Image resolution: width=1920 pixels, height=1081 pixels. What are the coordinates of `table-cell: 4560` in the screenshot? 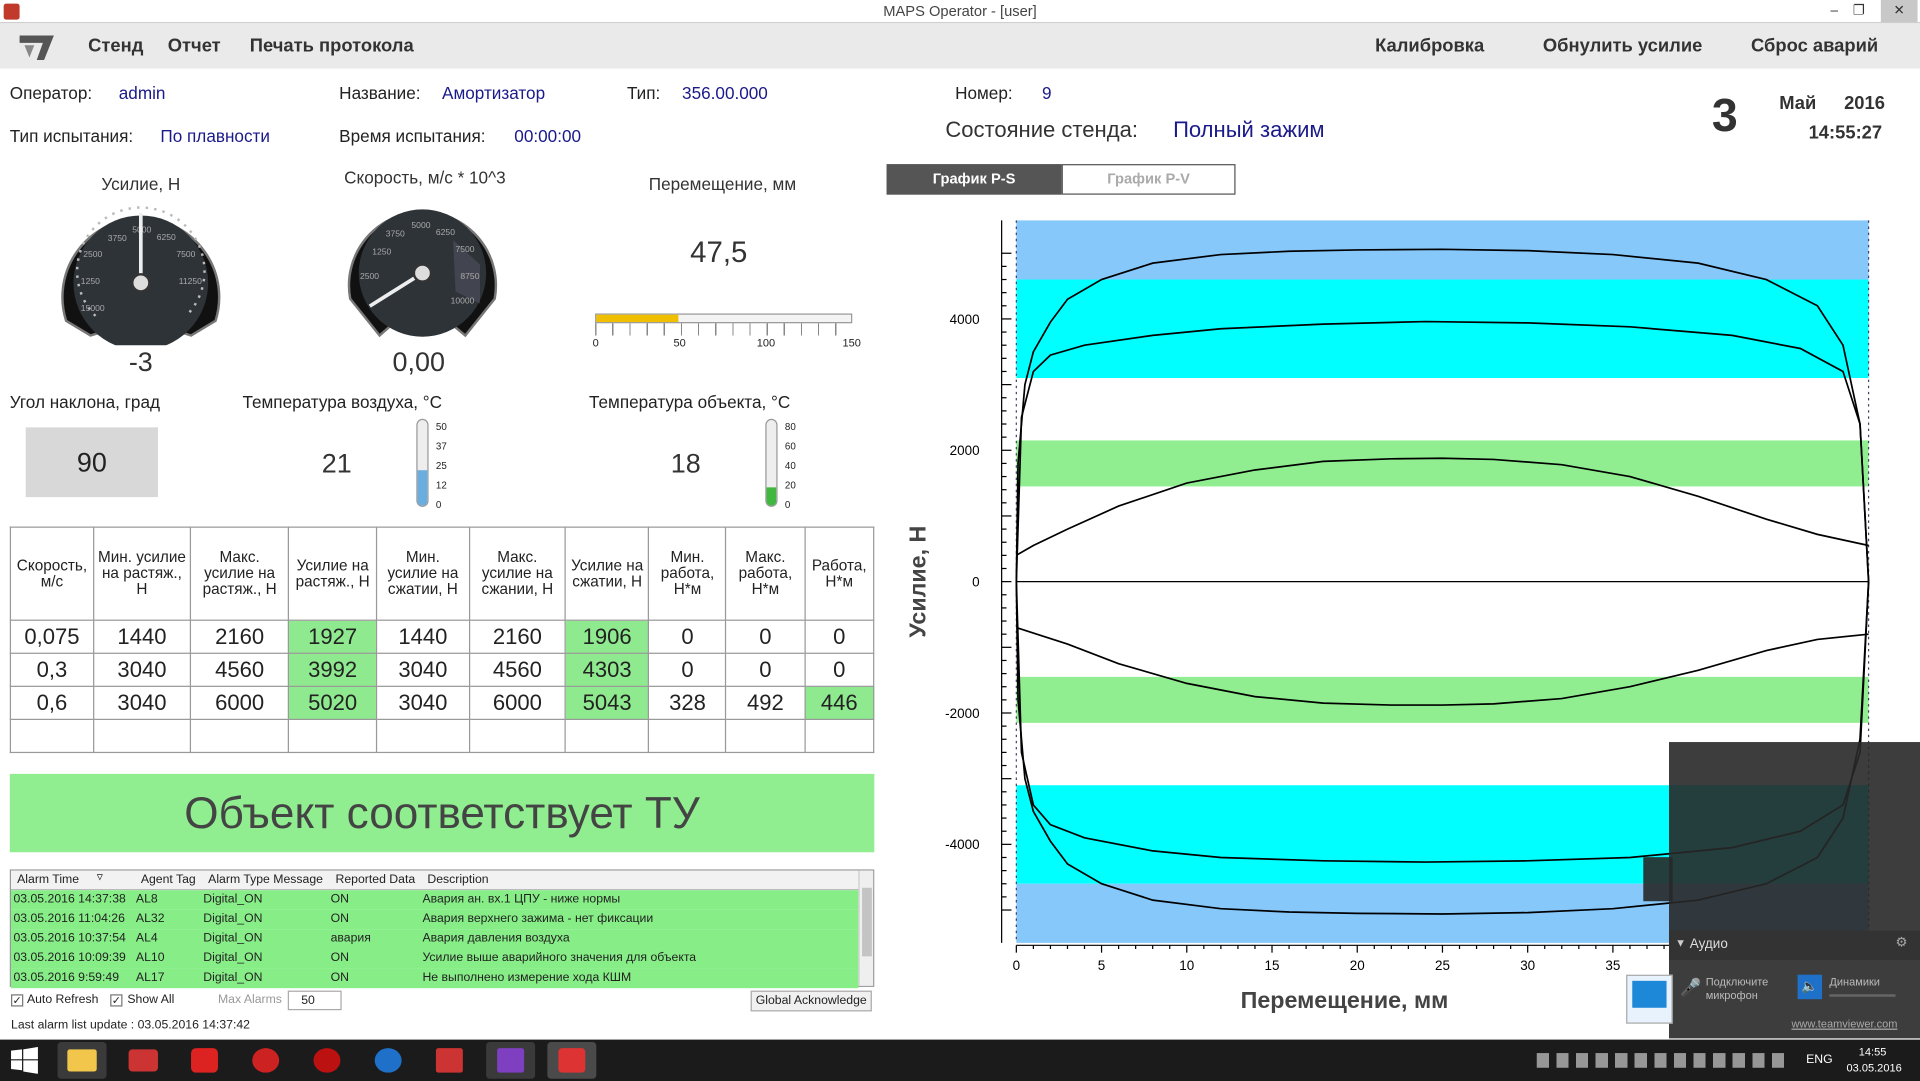 It's located at (517, 669).